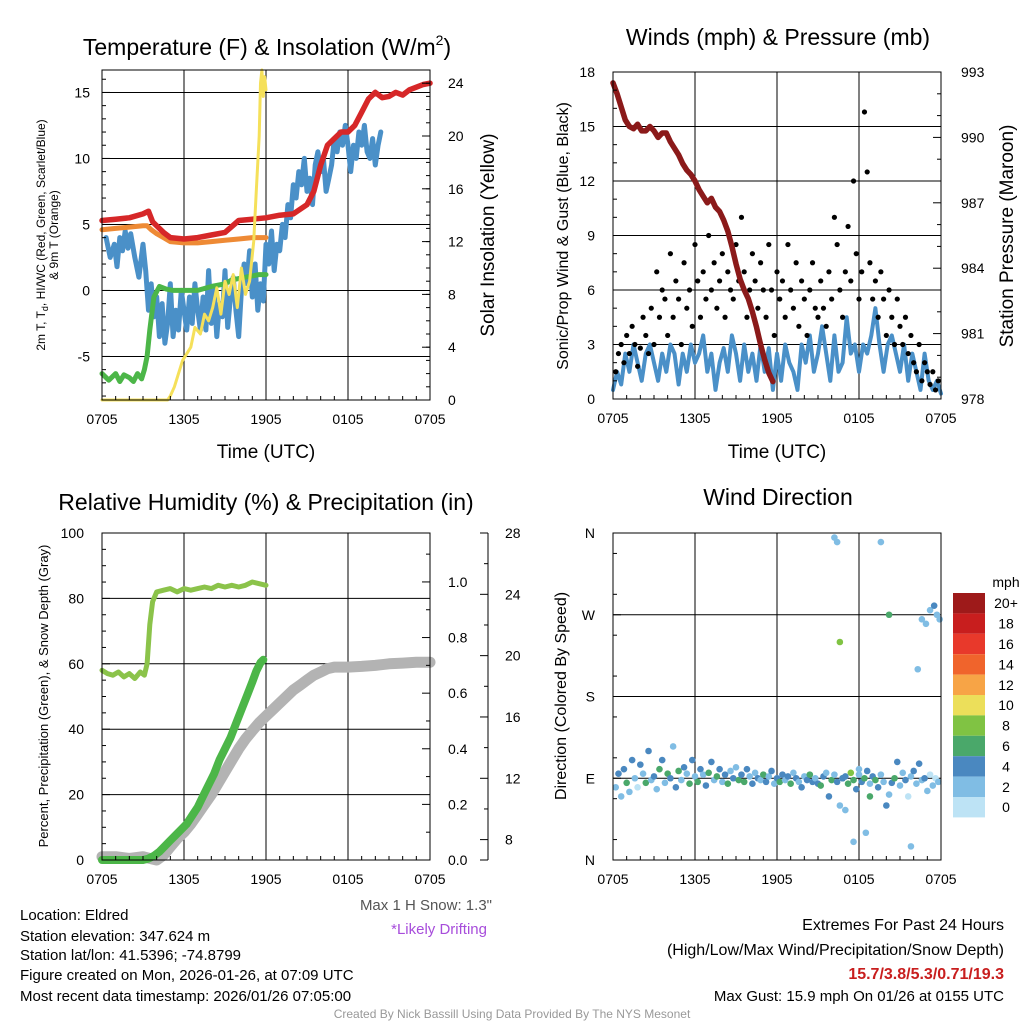 The width and height of the screenshot is (1024, 1024). What do you see at coordinates (41, 330) in the screenshot?
I see `temp-ylabel-part1: 2m T, T` at bounding box center [41, 330].